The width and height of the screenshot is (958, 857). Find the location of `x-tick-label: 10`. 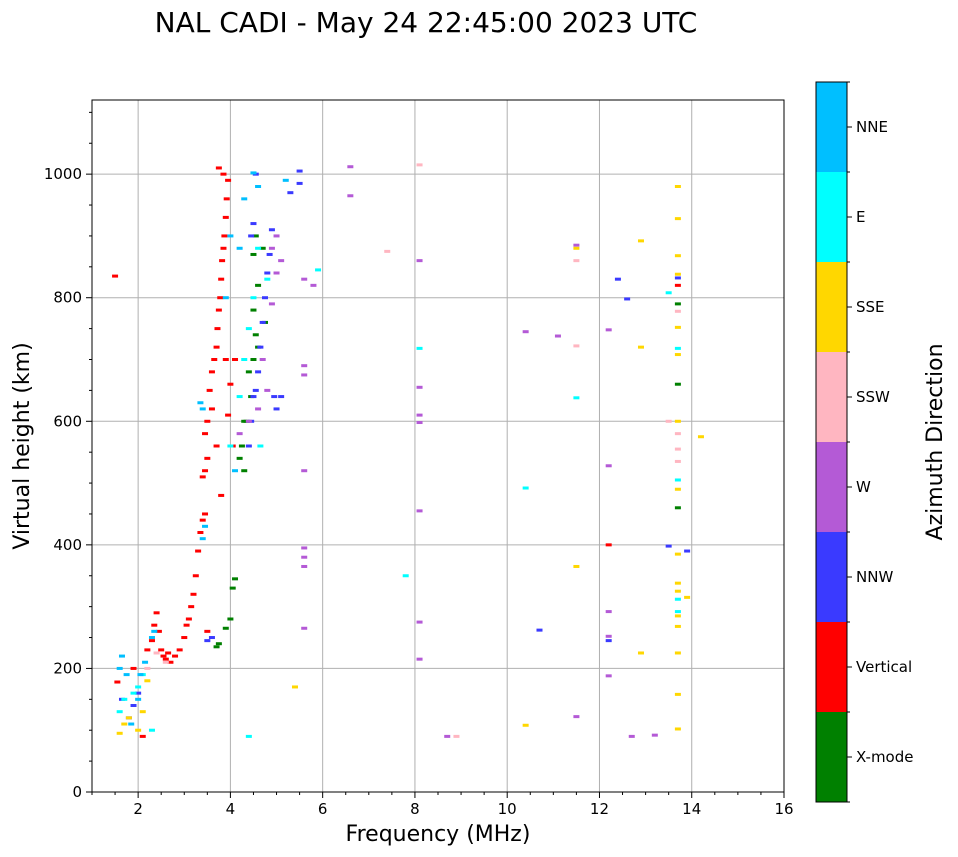

x-tick-label: 10 is located at coordinates (507, 809).